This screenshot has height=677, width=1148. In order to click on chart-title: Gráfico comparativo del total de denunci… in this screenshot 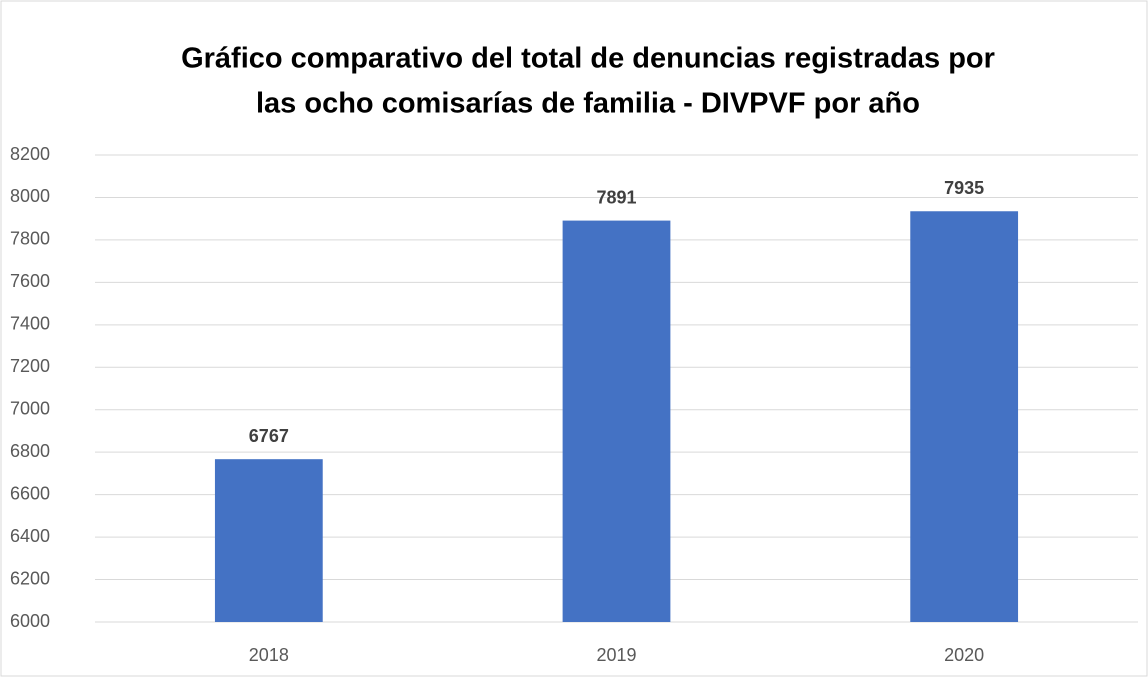, I will do `click(588, 59)`.